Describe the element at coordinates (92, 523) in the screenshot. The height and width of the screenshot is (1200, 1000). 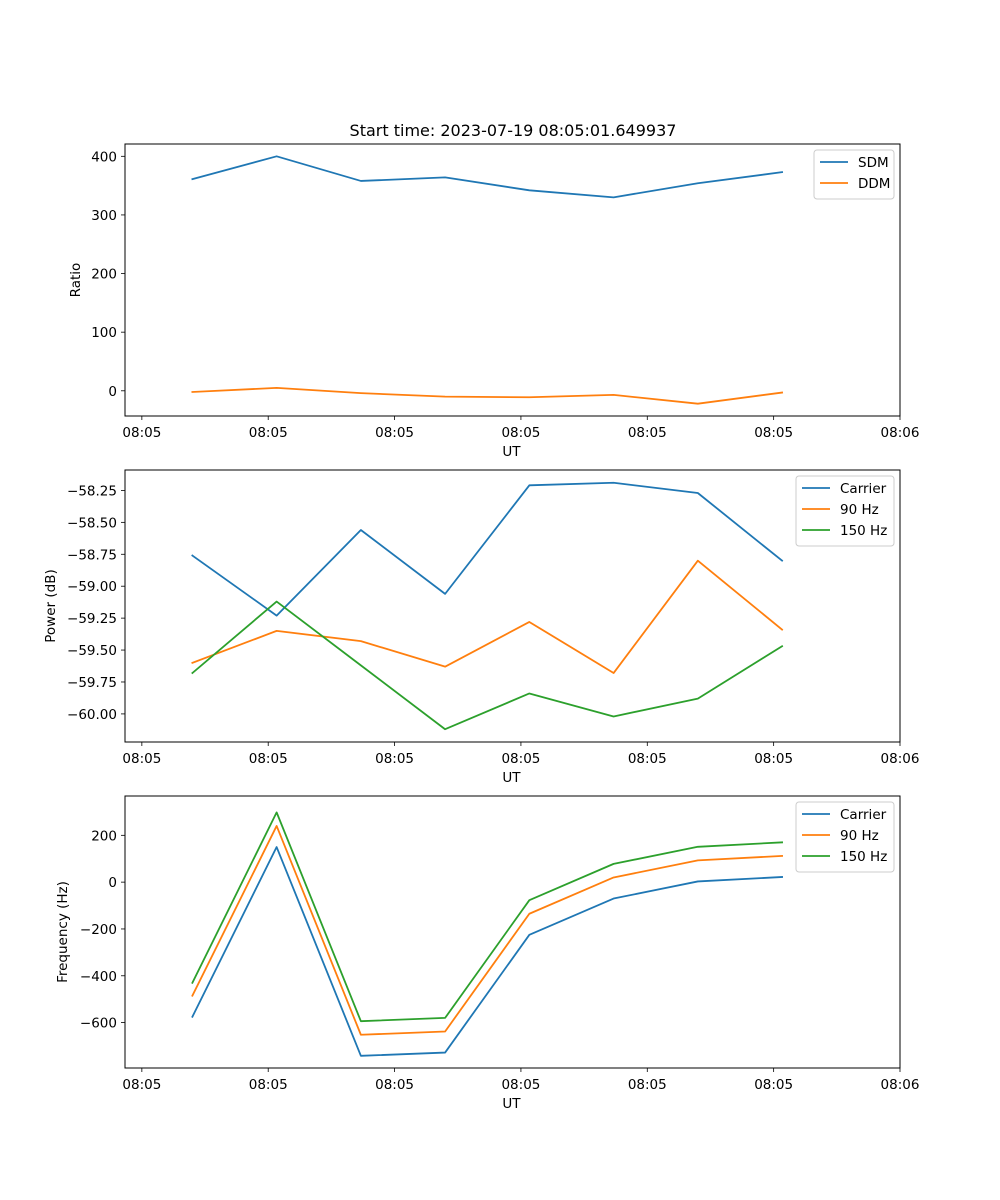
I see `y-tick-label: −58.50` at that location.